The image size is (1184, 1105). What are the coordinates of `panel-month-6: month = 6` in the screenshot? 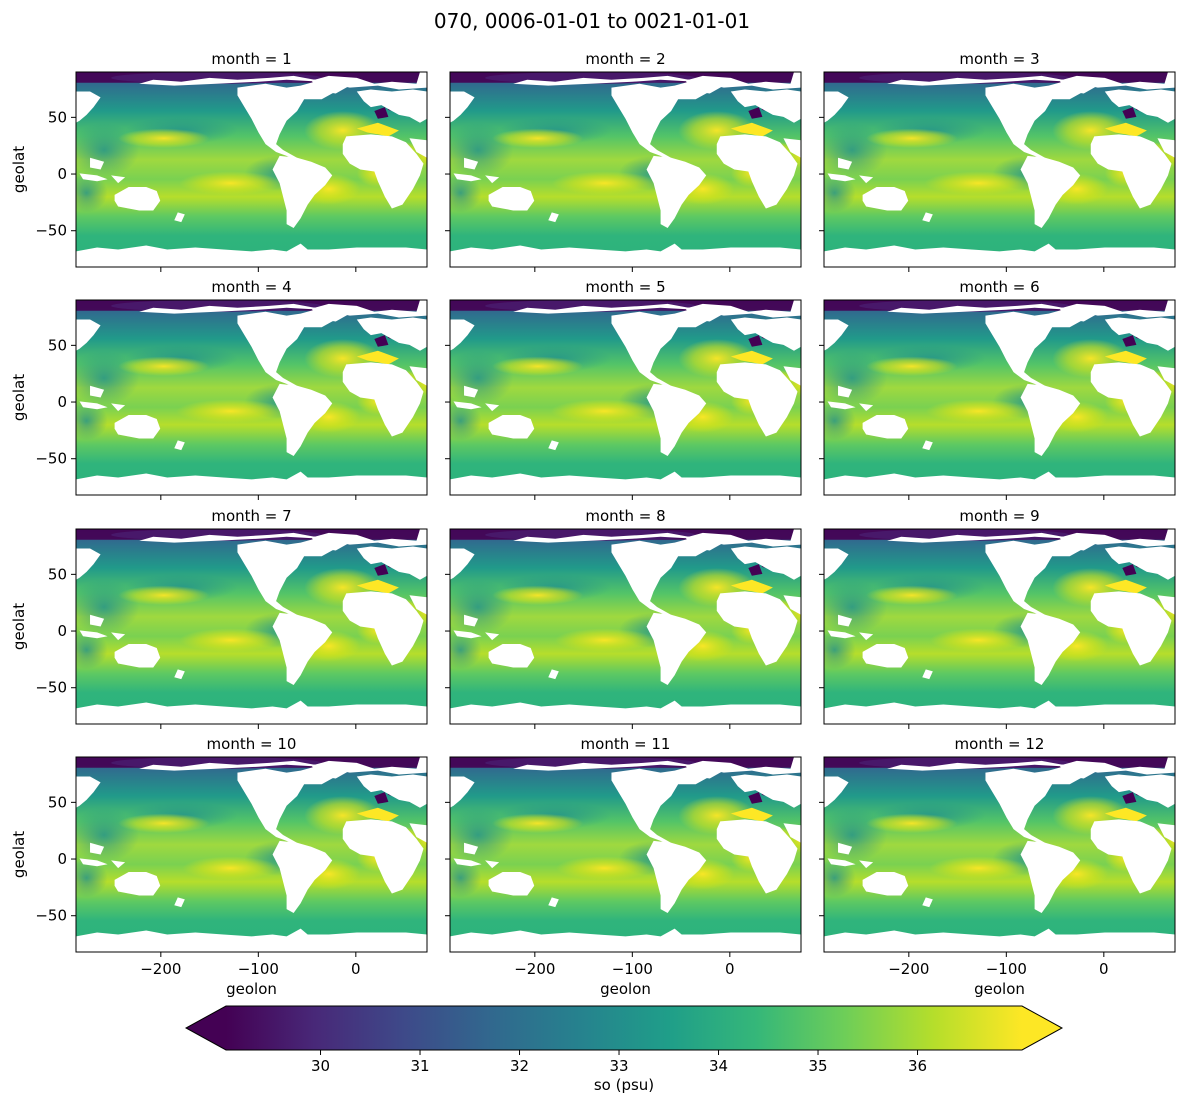 It's located at (997, 389).